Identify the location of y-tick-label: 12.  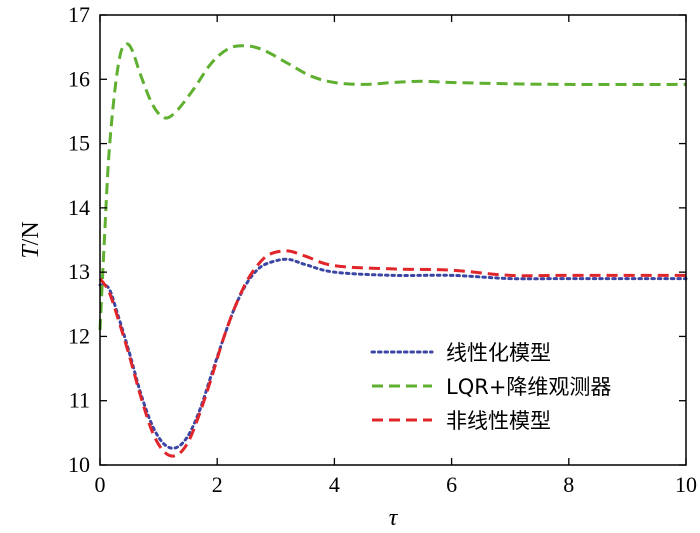
(79, 335).